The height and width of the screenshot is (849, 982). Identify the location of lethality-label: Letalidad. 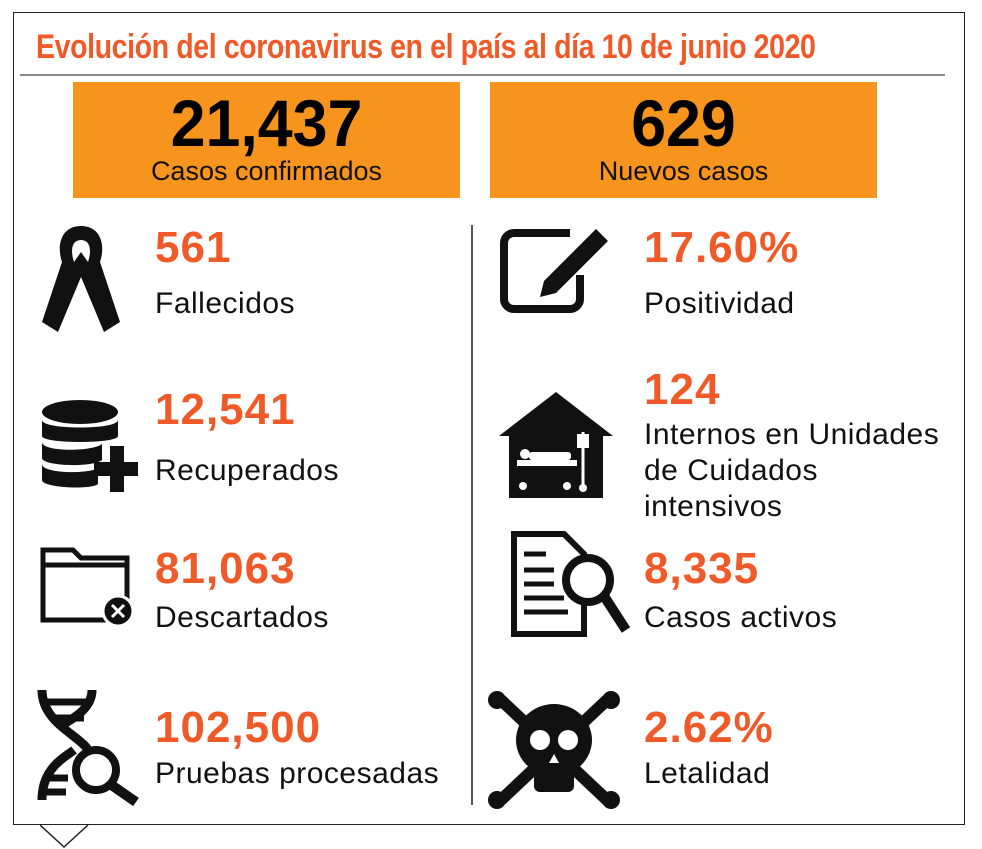
(707, 773).